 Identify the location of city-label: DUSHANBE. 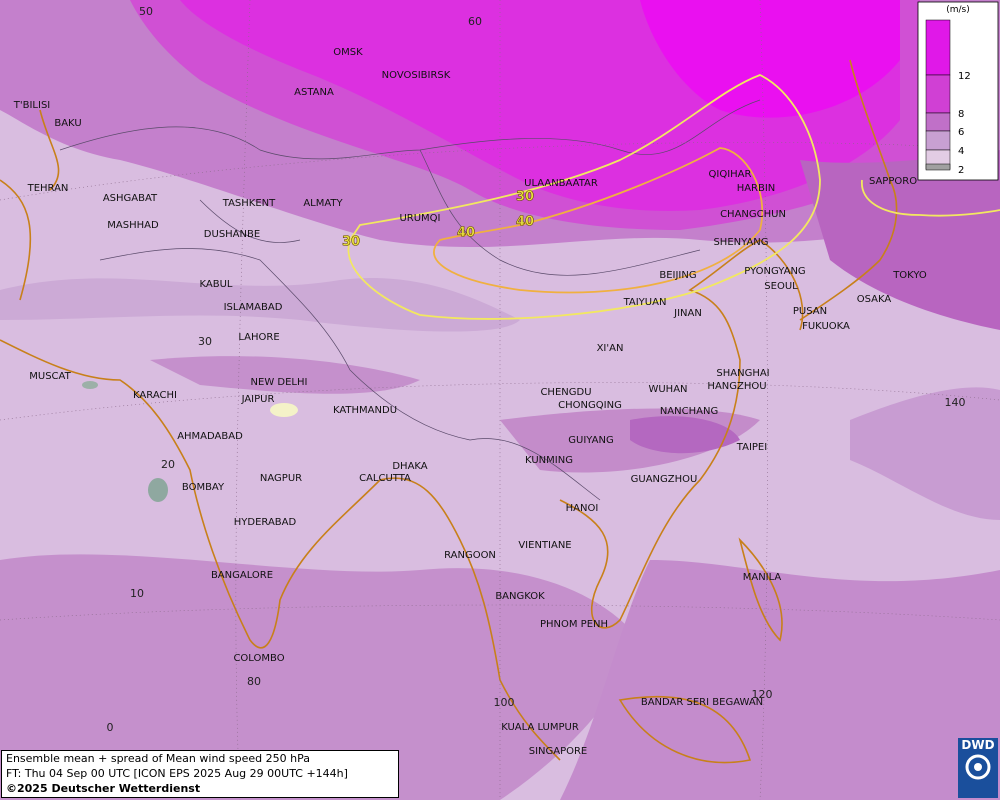
(232, 234).